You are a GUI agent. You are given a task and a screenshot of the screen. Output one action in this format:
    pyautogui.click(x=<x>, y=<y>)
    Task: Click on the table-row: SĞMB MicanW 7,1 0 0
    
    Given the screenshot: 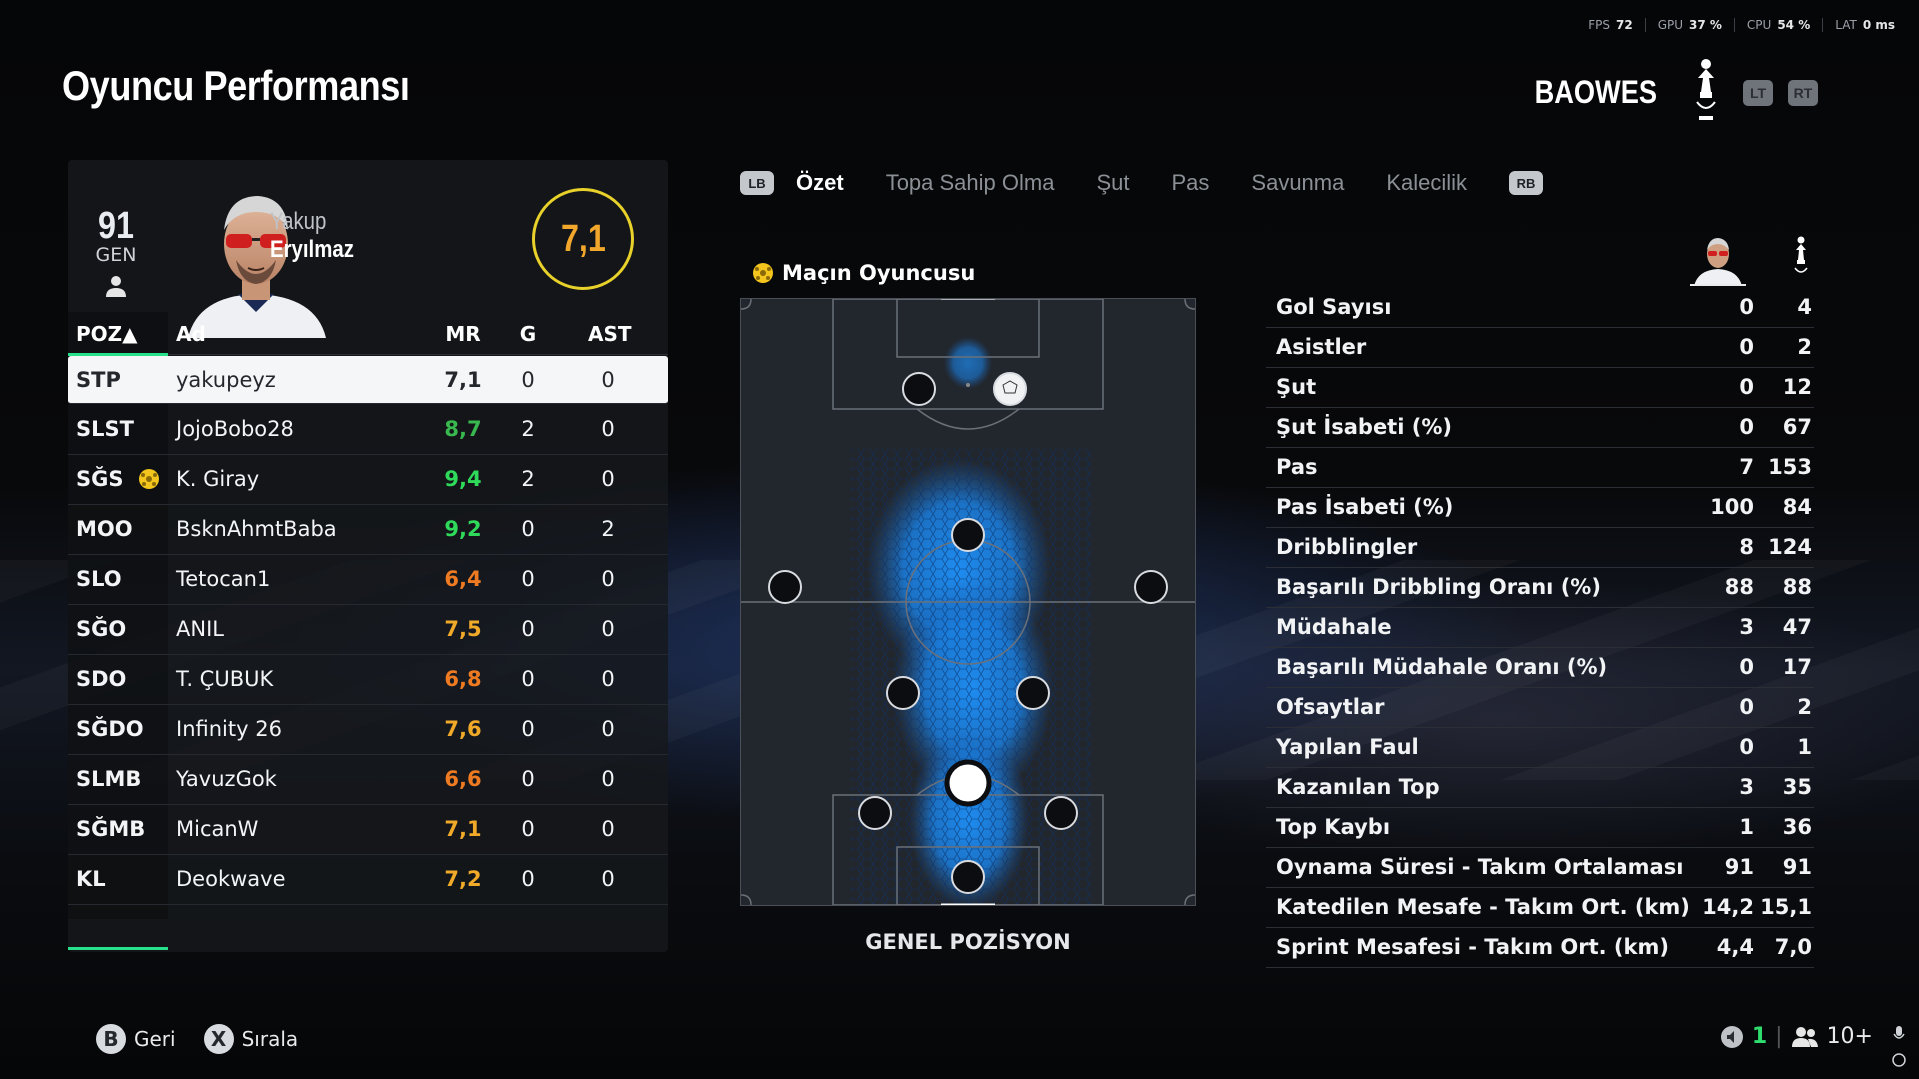 What is the action you would take?
    pyautogui.click(x=368, y=830)
    